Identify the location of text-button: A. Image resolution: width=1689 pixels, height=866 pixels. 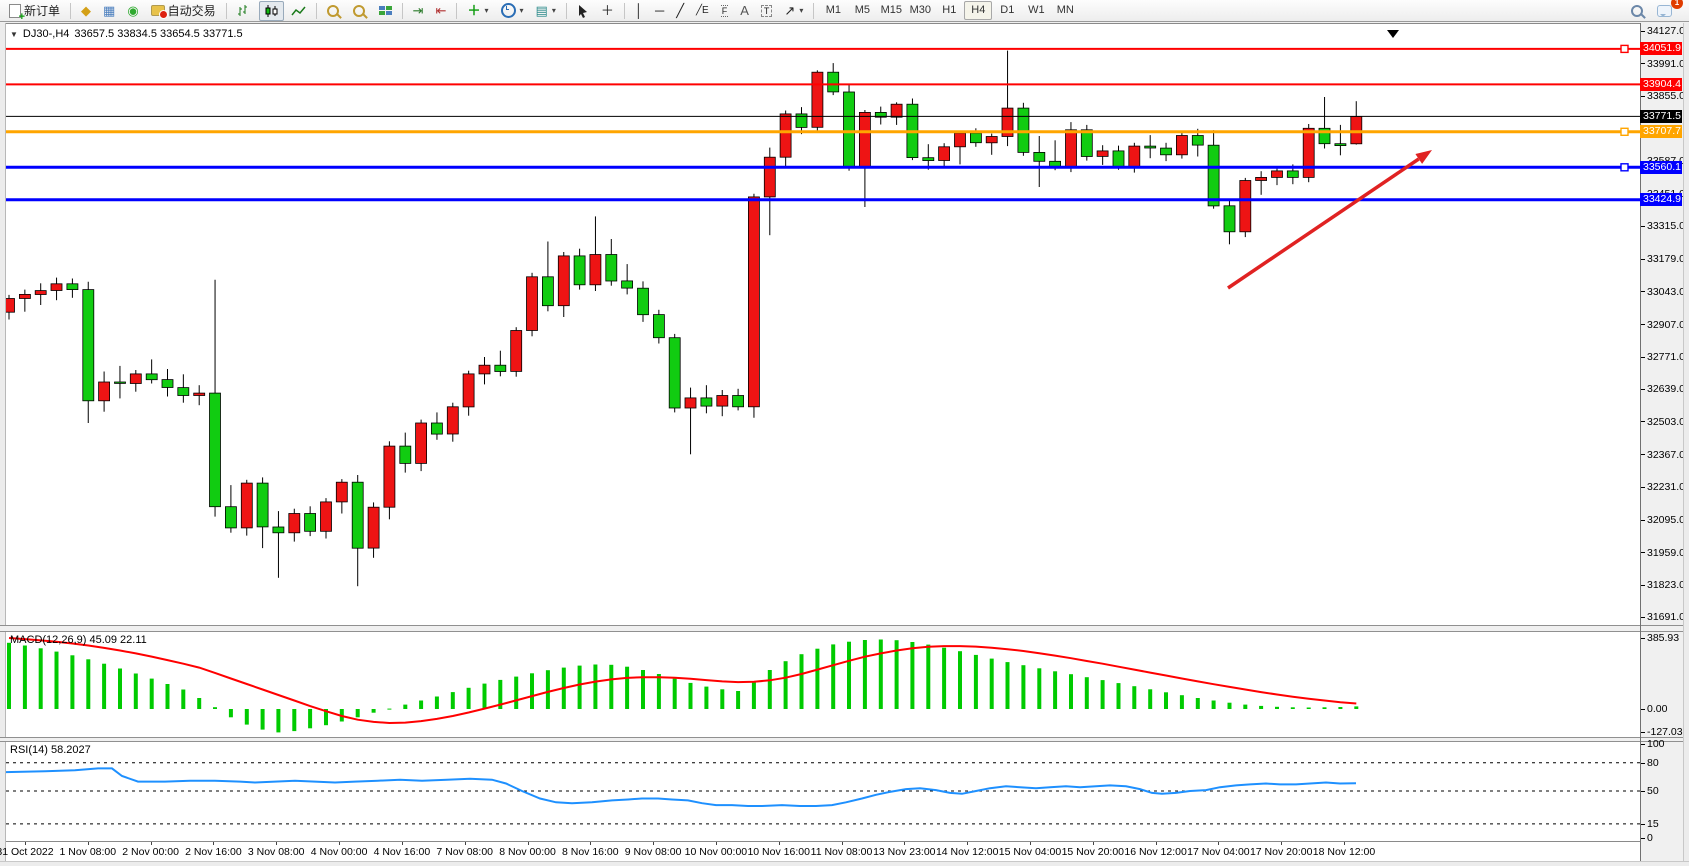
(744, 11).